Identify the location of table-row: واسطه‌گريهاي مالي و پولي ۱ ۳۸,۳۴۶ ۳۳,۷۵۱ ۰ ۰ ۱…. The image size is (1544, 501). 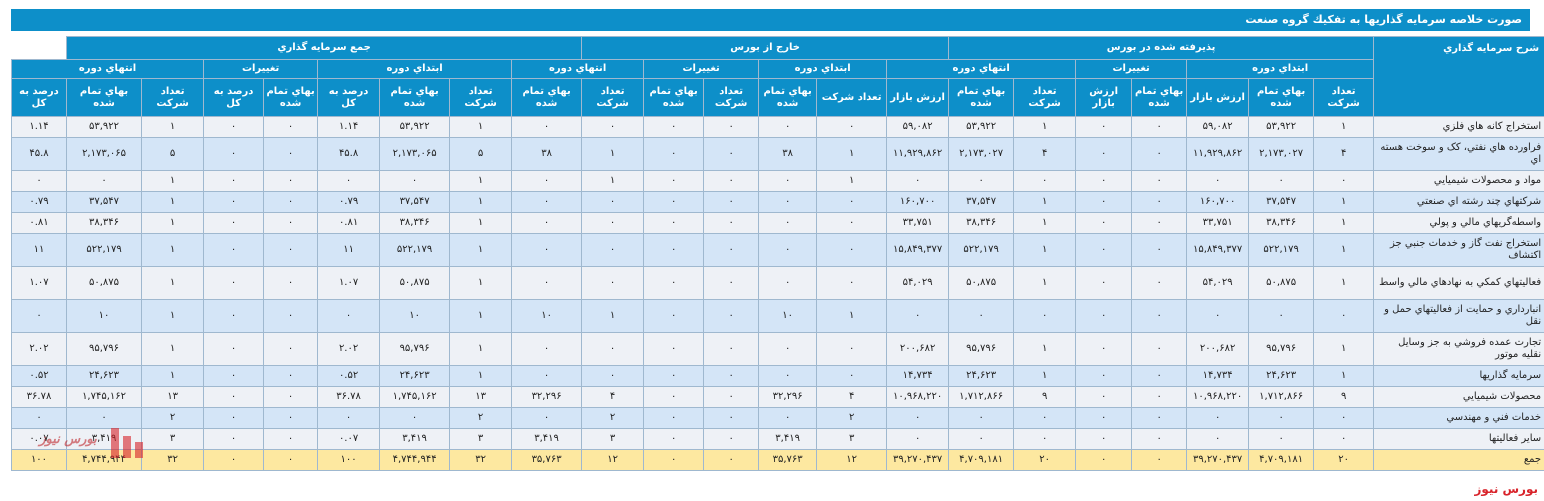
(777, 223).